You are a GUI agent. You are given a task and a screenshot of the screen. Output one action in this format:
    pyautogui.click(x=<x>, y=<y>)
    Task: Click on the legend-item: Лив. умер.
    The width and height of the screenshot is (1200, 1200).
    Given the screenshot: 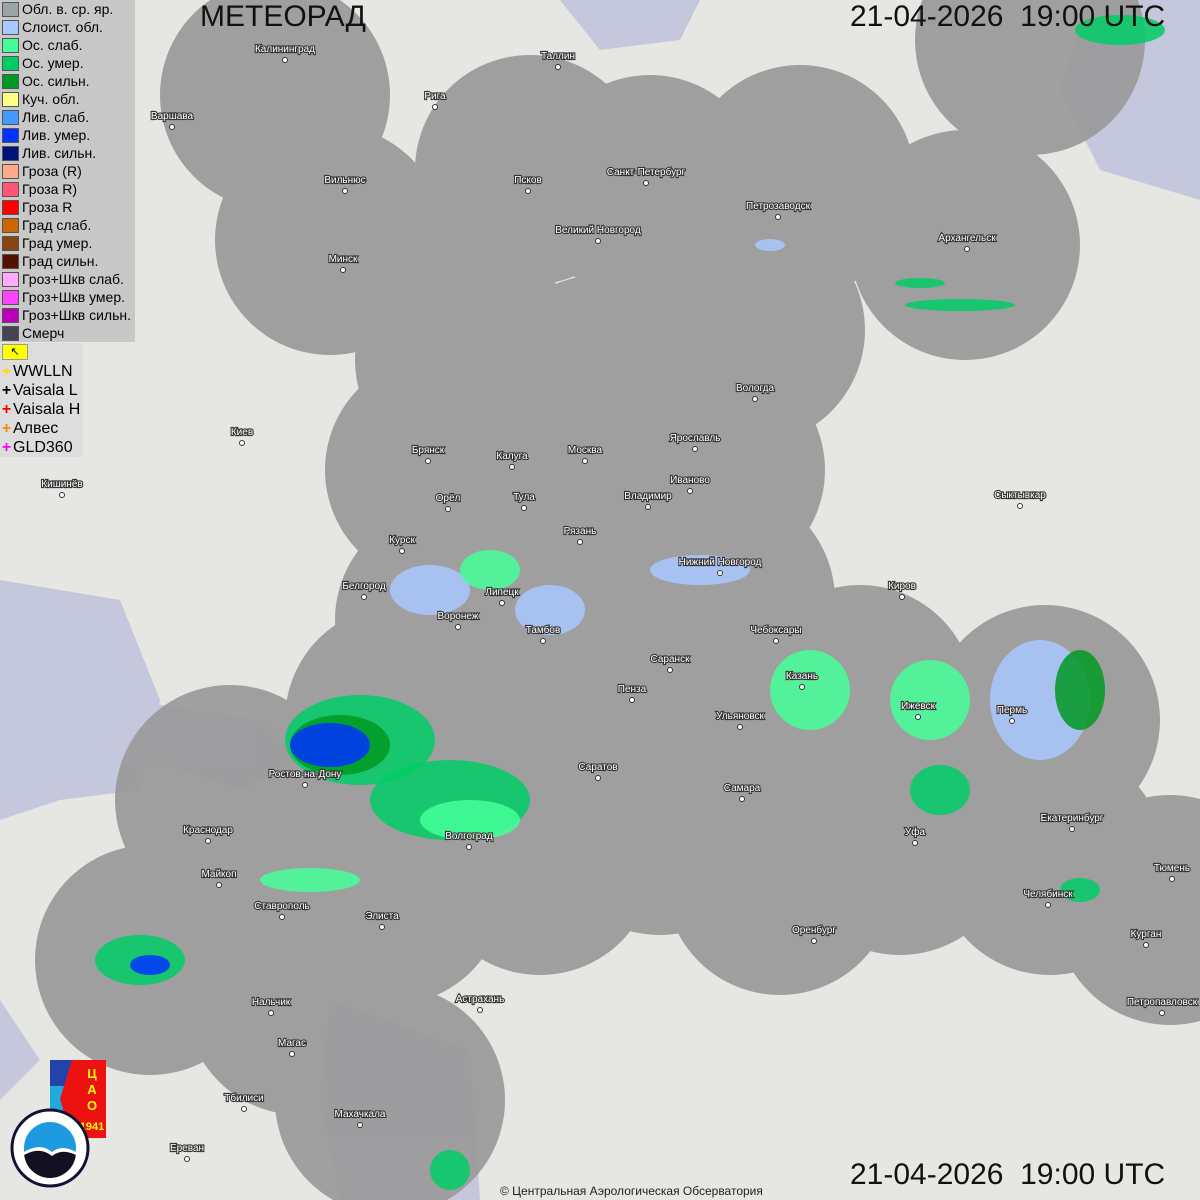 What is the action you would take?
    pyautogui.click(x=66, y=135)
    